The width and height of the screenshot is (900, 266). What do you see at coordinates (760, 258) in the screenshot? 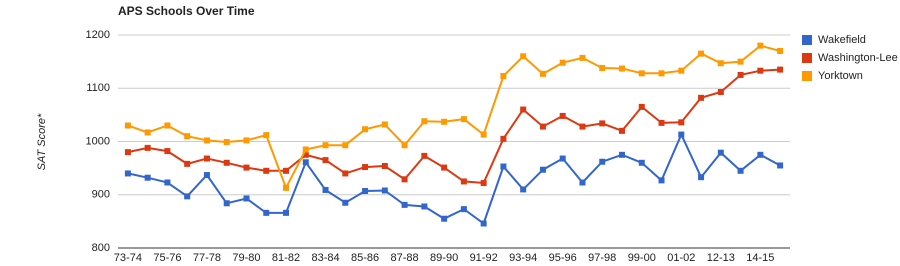
I see `x-tick-label: 14-15` at bounding box center [760, 258].